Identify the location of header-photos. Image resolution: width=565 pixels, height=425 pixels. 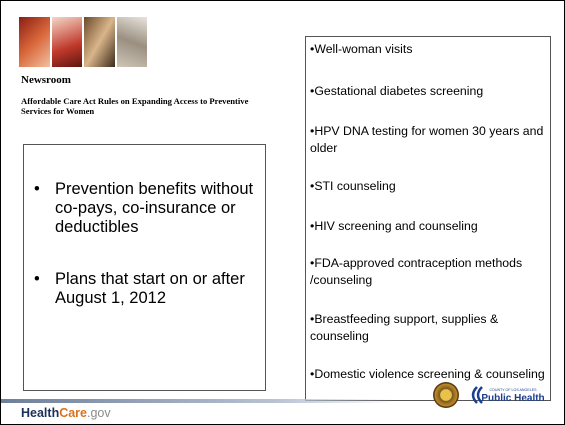
(83, 42).